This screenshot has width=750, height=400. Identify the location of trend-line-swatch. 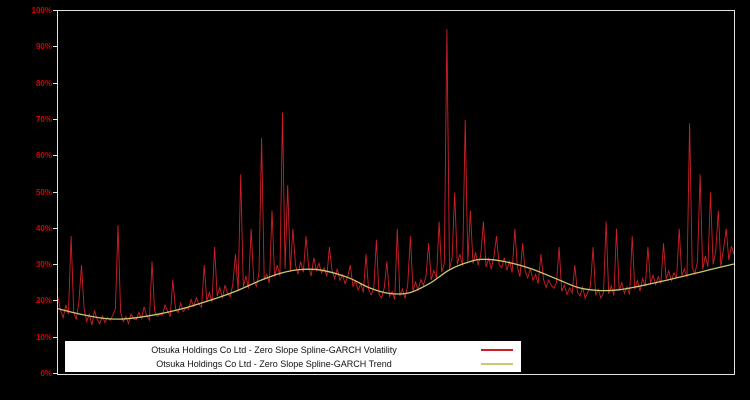
(497, 363).